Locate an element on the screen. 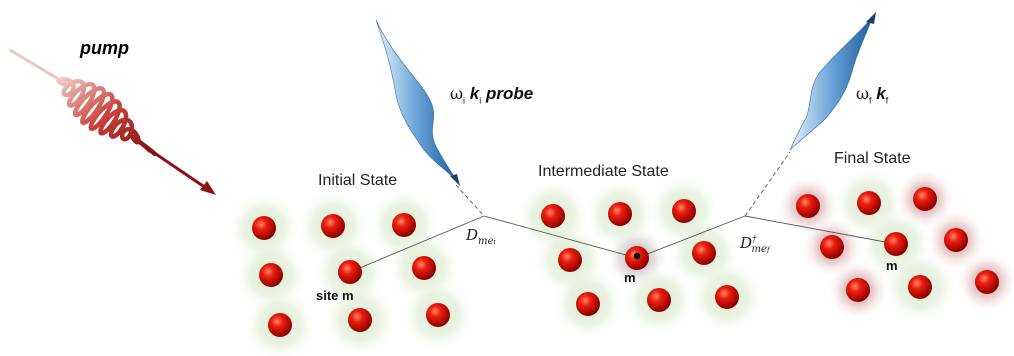 Image resolution: width=1014 pixels, height=356 pixels. operator-in-sub: me is located at coordinates (486, 241).